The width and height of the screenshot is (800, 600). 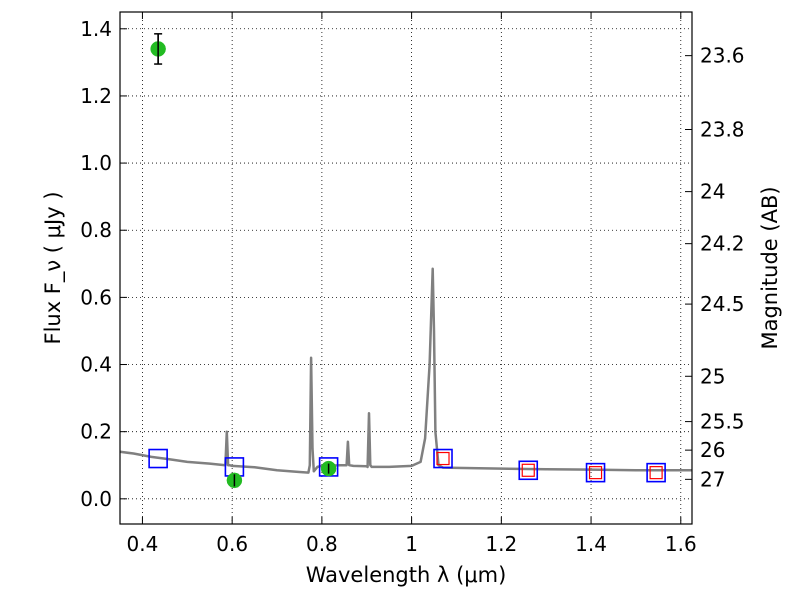 I want to click on right-tick-label: 25, so click(x=712, y=376).